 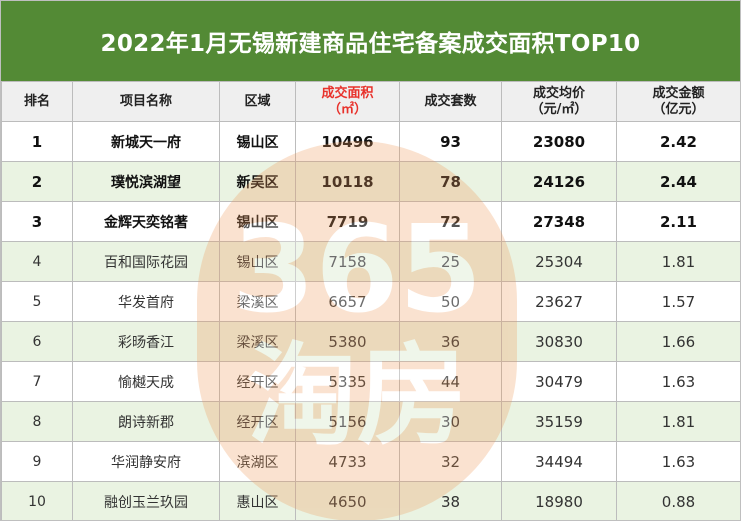 What do you see at coordinates (450, 301) in the screenshot?
I see `cell-units-sold: 50` at bounding box center [450, 301].